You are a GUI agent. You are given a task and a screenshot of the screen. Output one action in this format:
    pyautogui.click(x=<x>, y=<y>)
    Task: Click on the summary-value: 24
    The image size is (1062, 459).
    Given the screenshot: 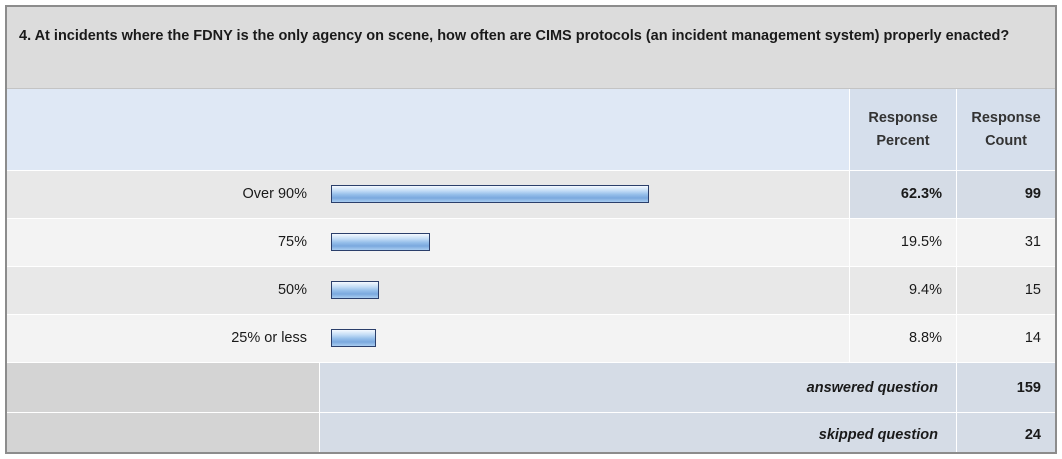 What is the action you would take?
    pyautogui.click(x=1005, y=432)
    